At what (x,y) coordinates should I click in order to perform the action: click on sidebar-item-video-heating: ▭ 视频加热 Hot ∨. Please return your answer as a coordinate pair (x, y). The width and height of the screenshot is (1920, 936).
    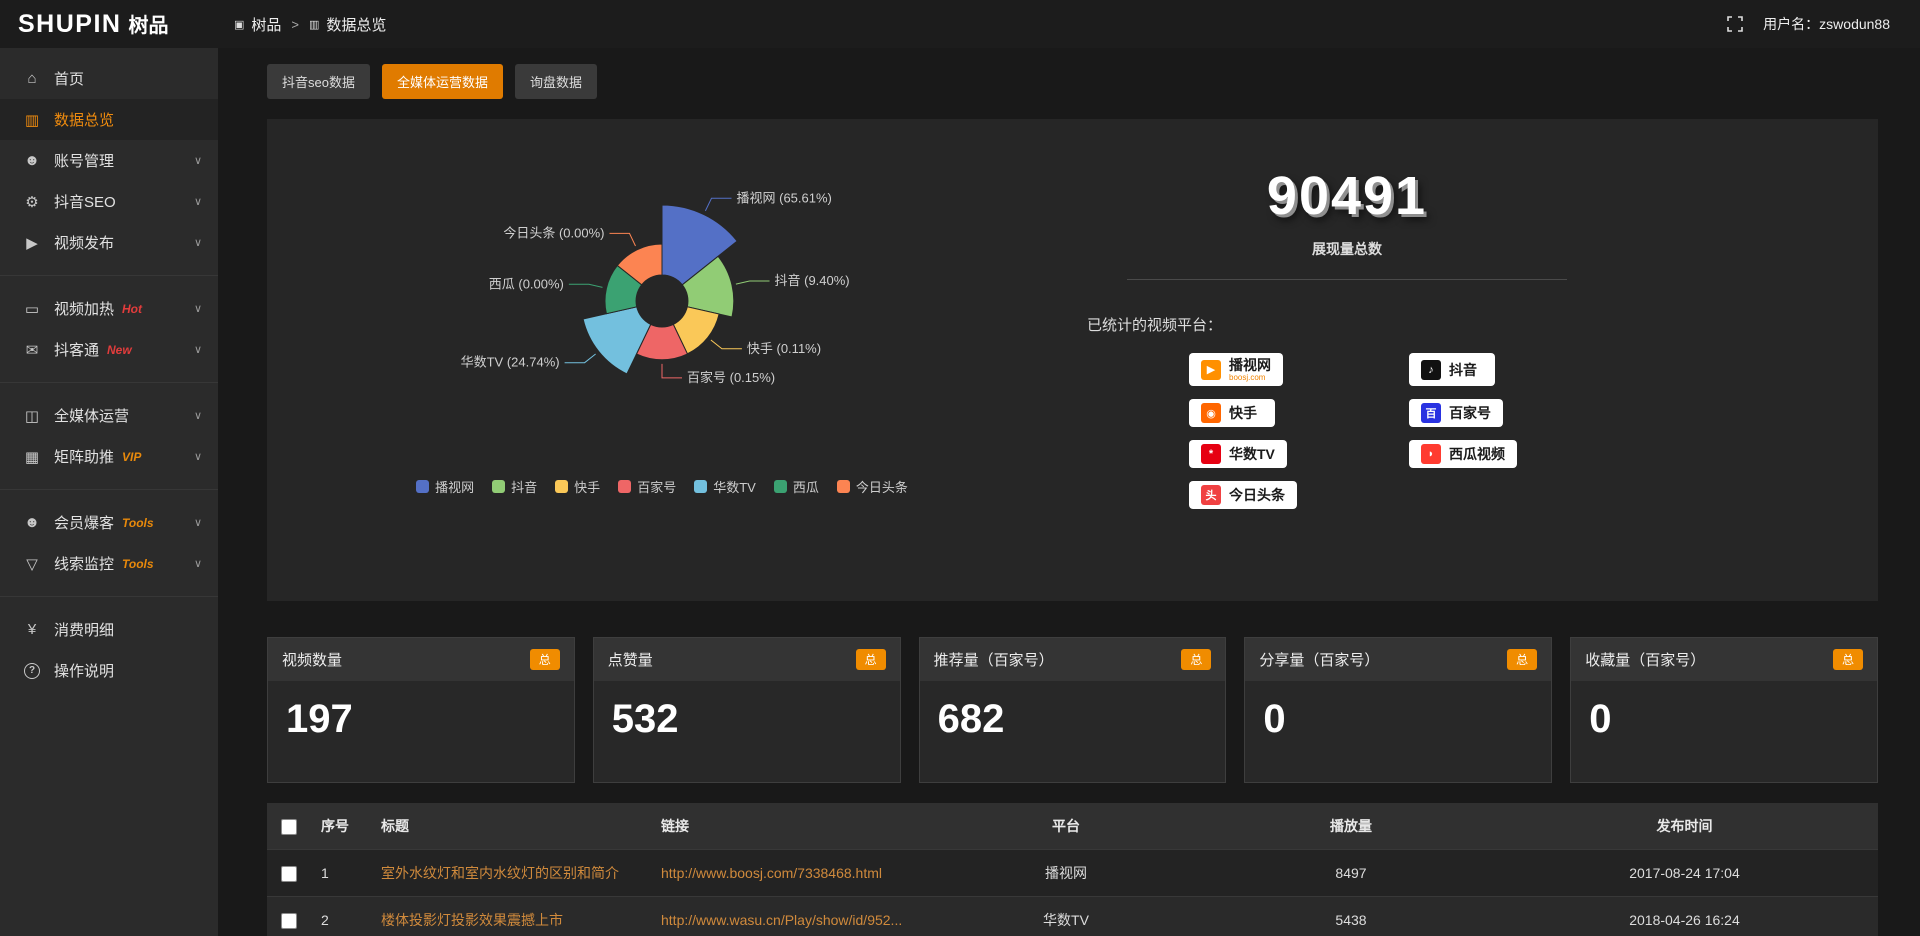
    Looking at the image, I should click on (109, 308).